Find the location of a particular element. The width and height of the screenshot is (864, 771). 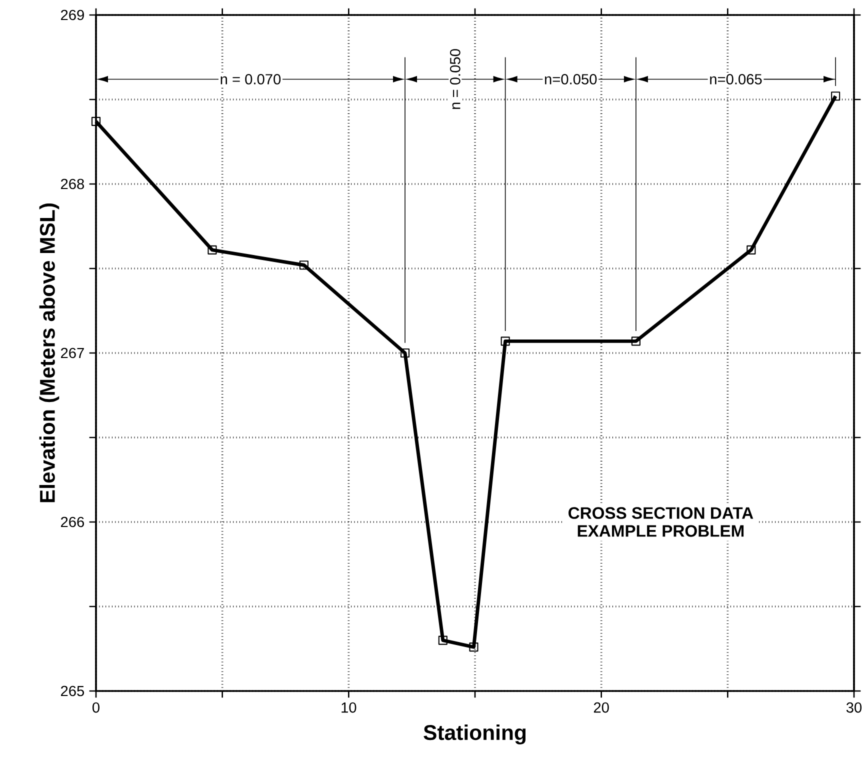

annotation: n=0.065 is located at coordinates (736, 79).